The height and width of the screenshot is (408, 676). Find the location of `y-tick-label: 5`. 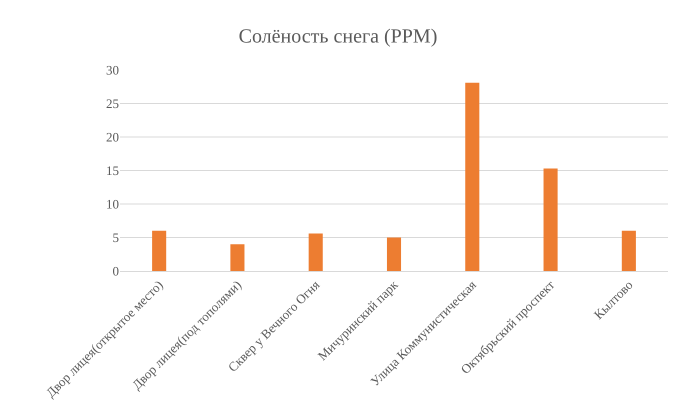

y-tick-label: 5 is located at coordinates (115, 238).